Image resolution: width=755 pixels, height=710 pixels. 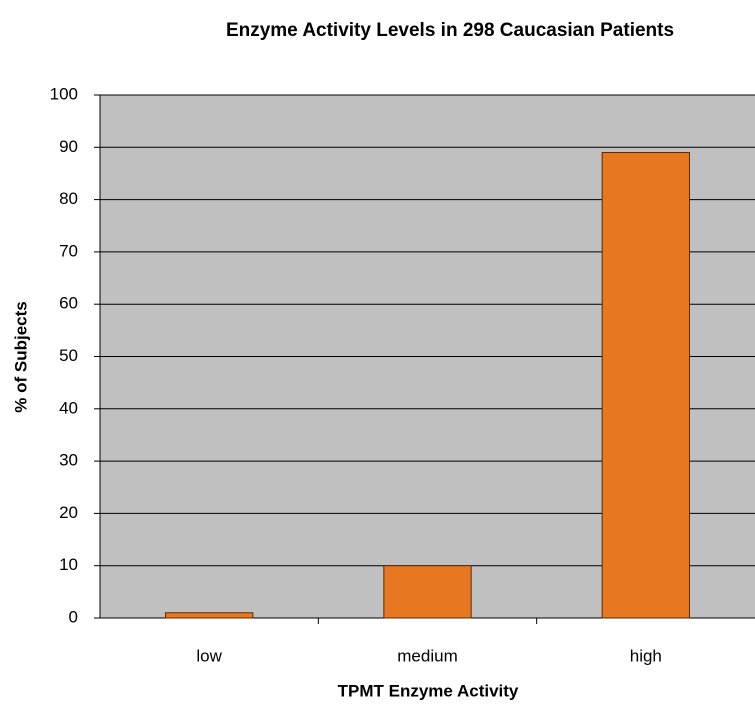 What do you see at coordinates (68, 303) in the screenshot?
I see `y-tick-label: 60` at bounding box center [68, 303].